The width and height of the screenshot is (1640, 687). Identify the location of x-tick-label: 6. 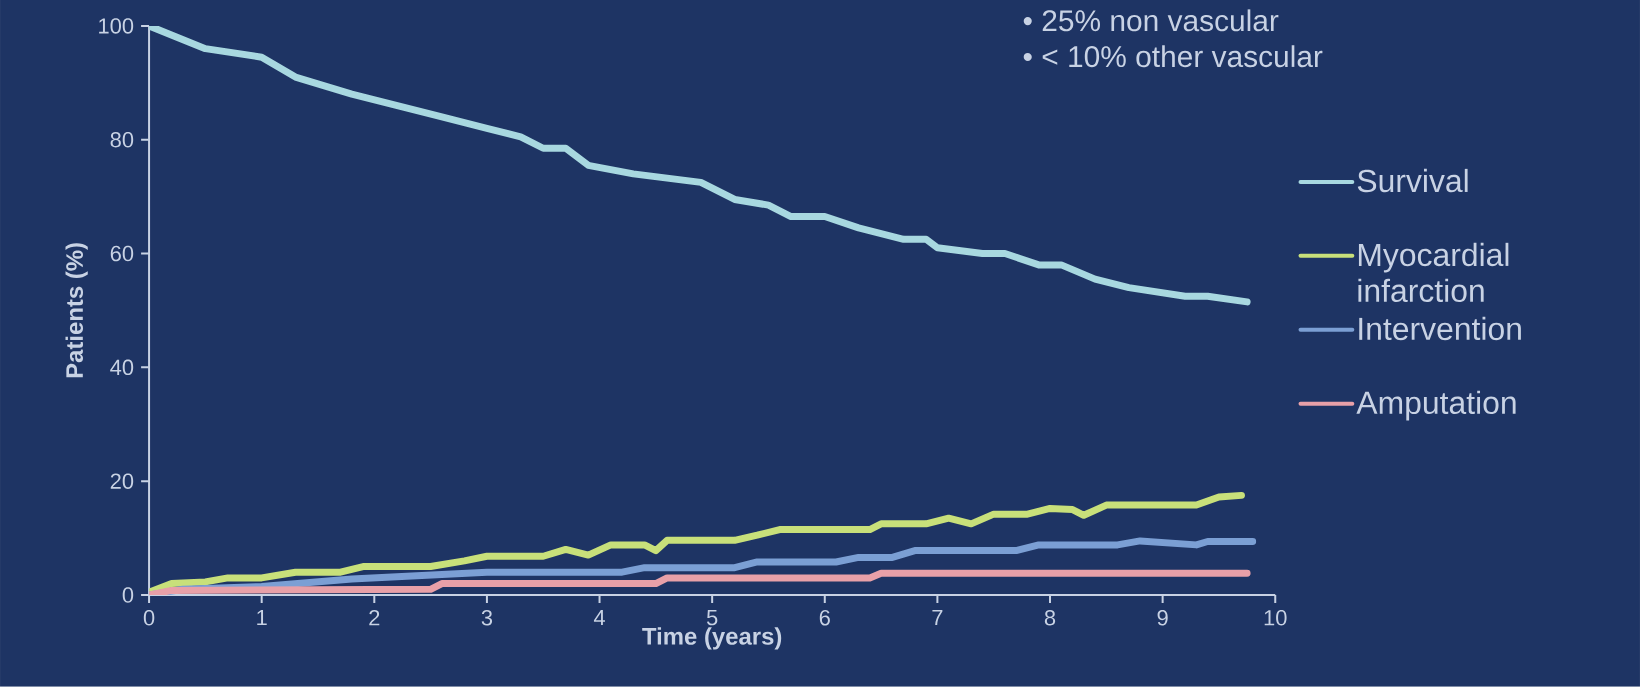
(824, 618).